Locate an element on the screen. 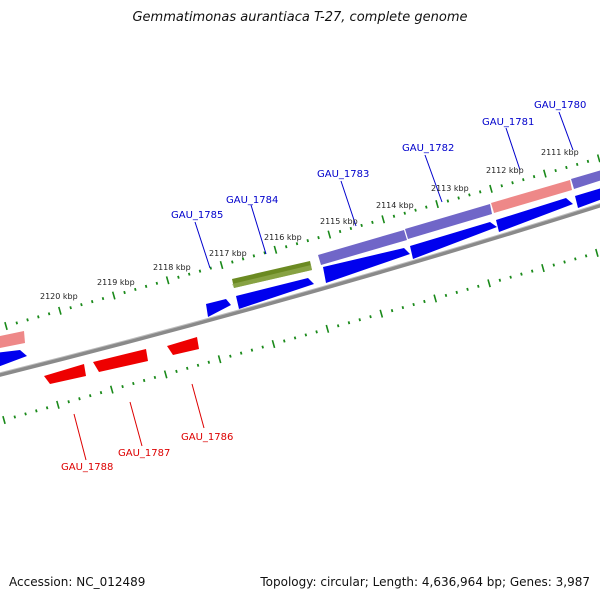  tick-label-2114: 2114 kbp is located at coordinates (395, 205).